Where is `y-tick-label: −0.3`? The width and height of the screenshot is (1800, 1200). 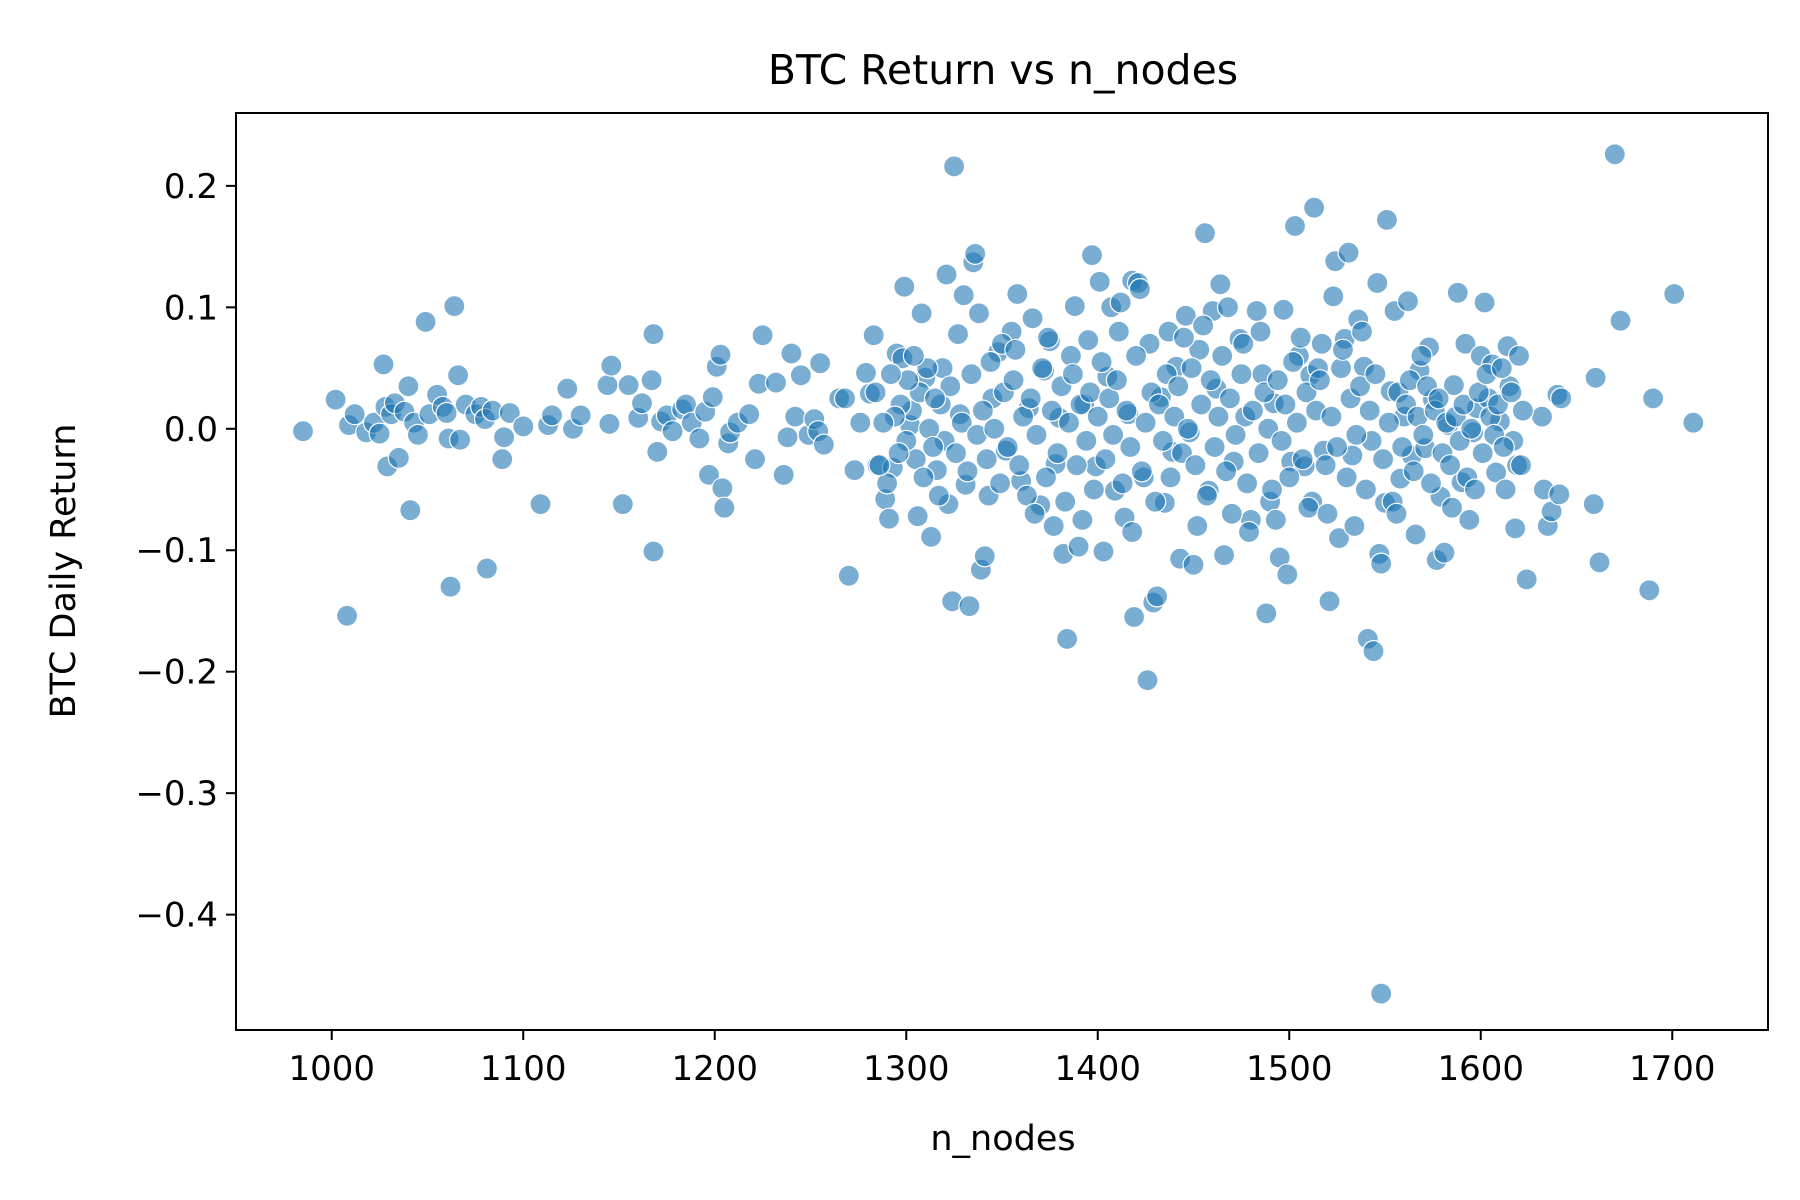
y-tick-label: −0.3 is located at coordinates (176, 794).